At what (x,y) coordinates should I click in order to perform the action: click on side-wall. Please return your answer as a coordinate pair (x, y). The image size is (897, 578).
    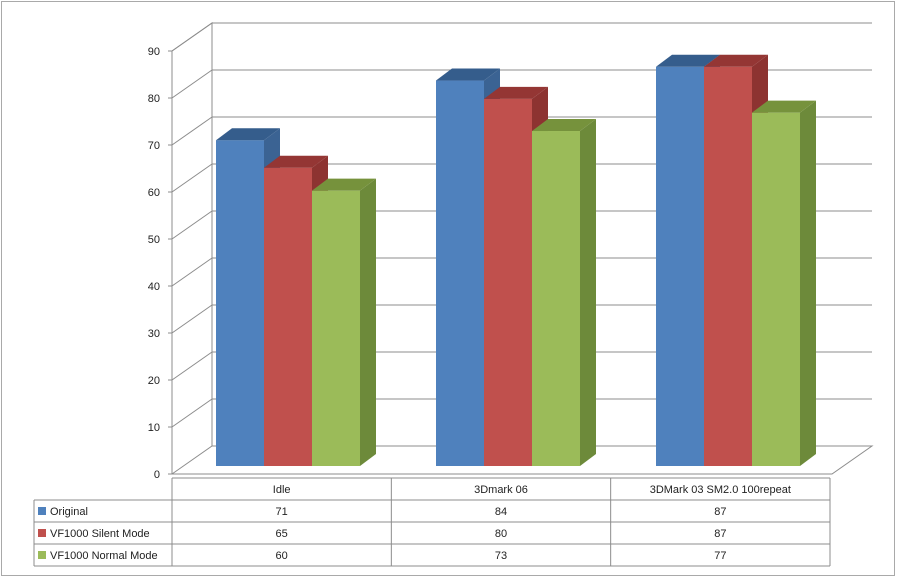
    Looking at the image, I should click on (192, 248).